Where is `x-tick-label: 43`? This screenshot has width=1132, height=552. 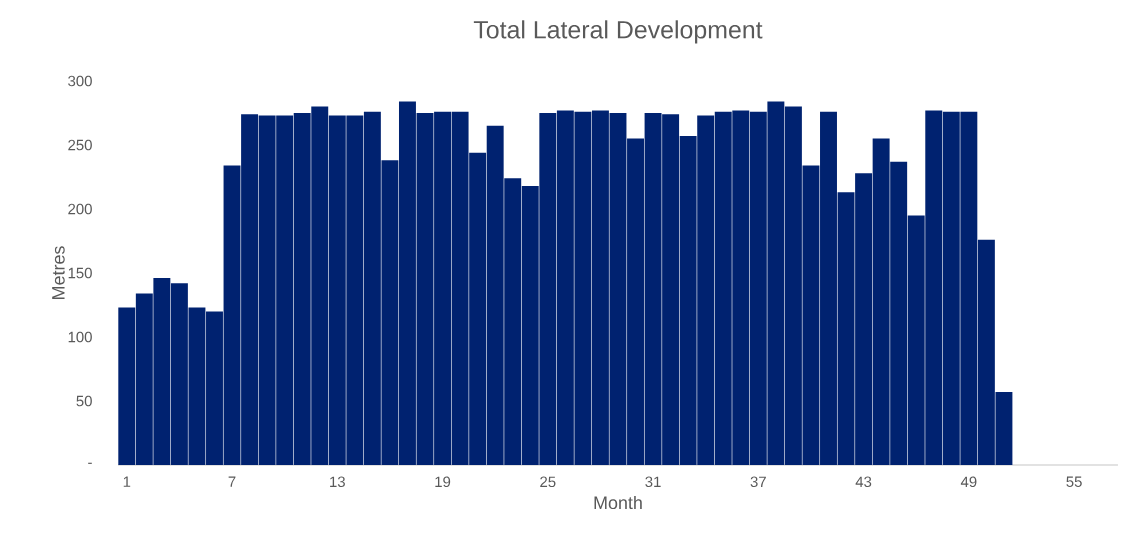 x-tick-label: 43 is located at coordinates (863, 482).